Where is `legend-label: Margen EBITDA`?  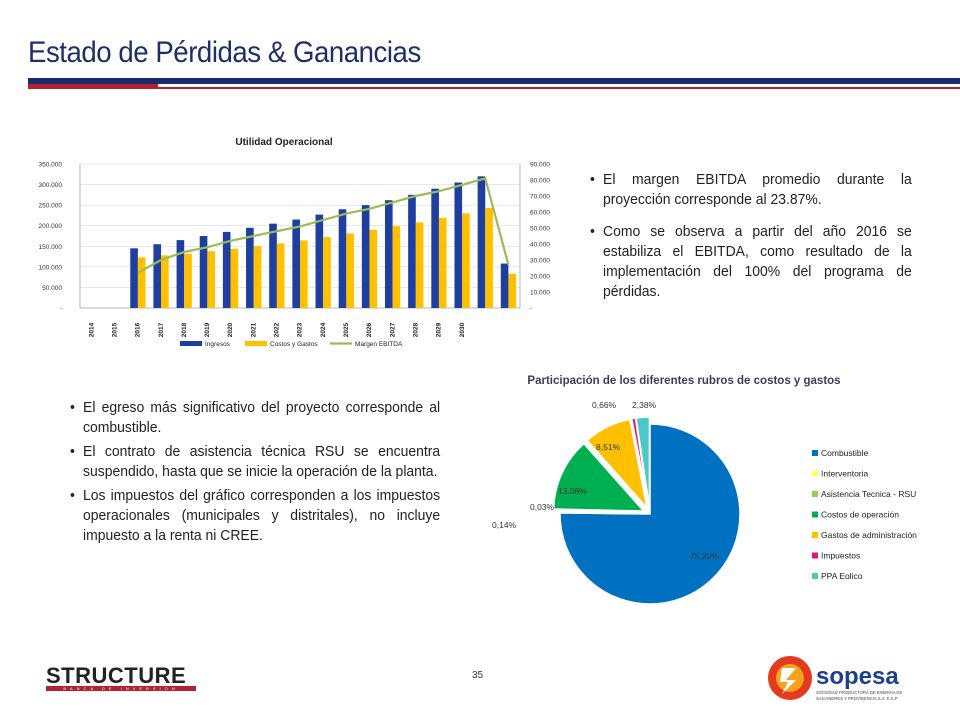 legend-label: Margen EBITDA is located at coordinates (379, 344).